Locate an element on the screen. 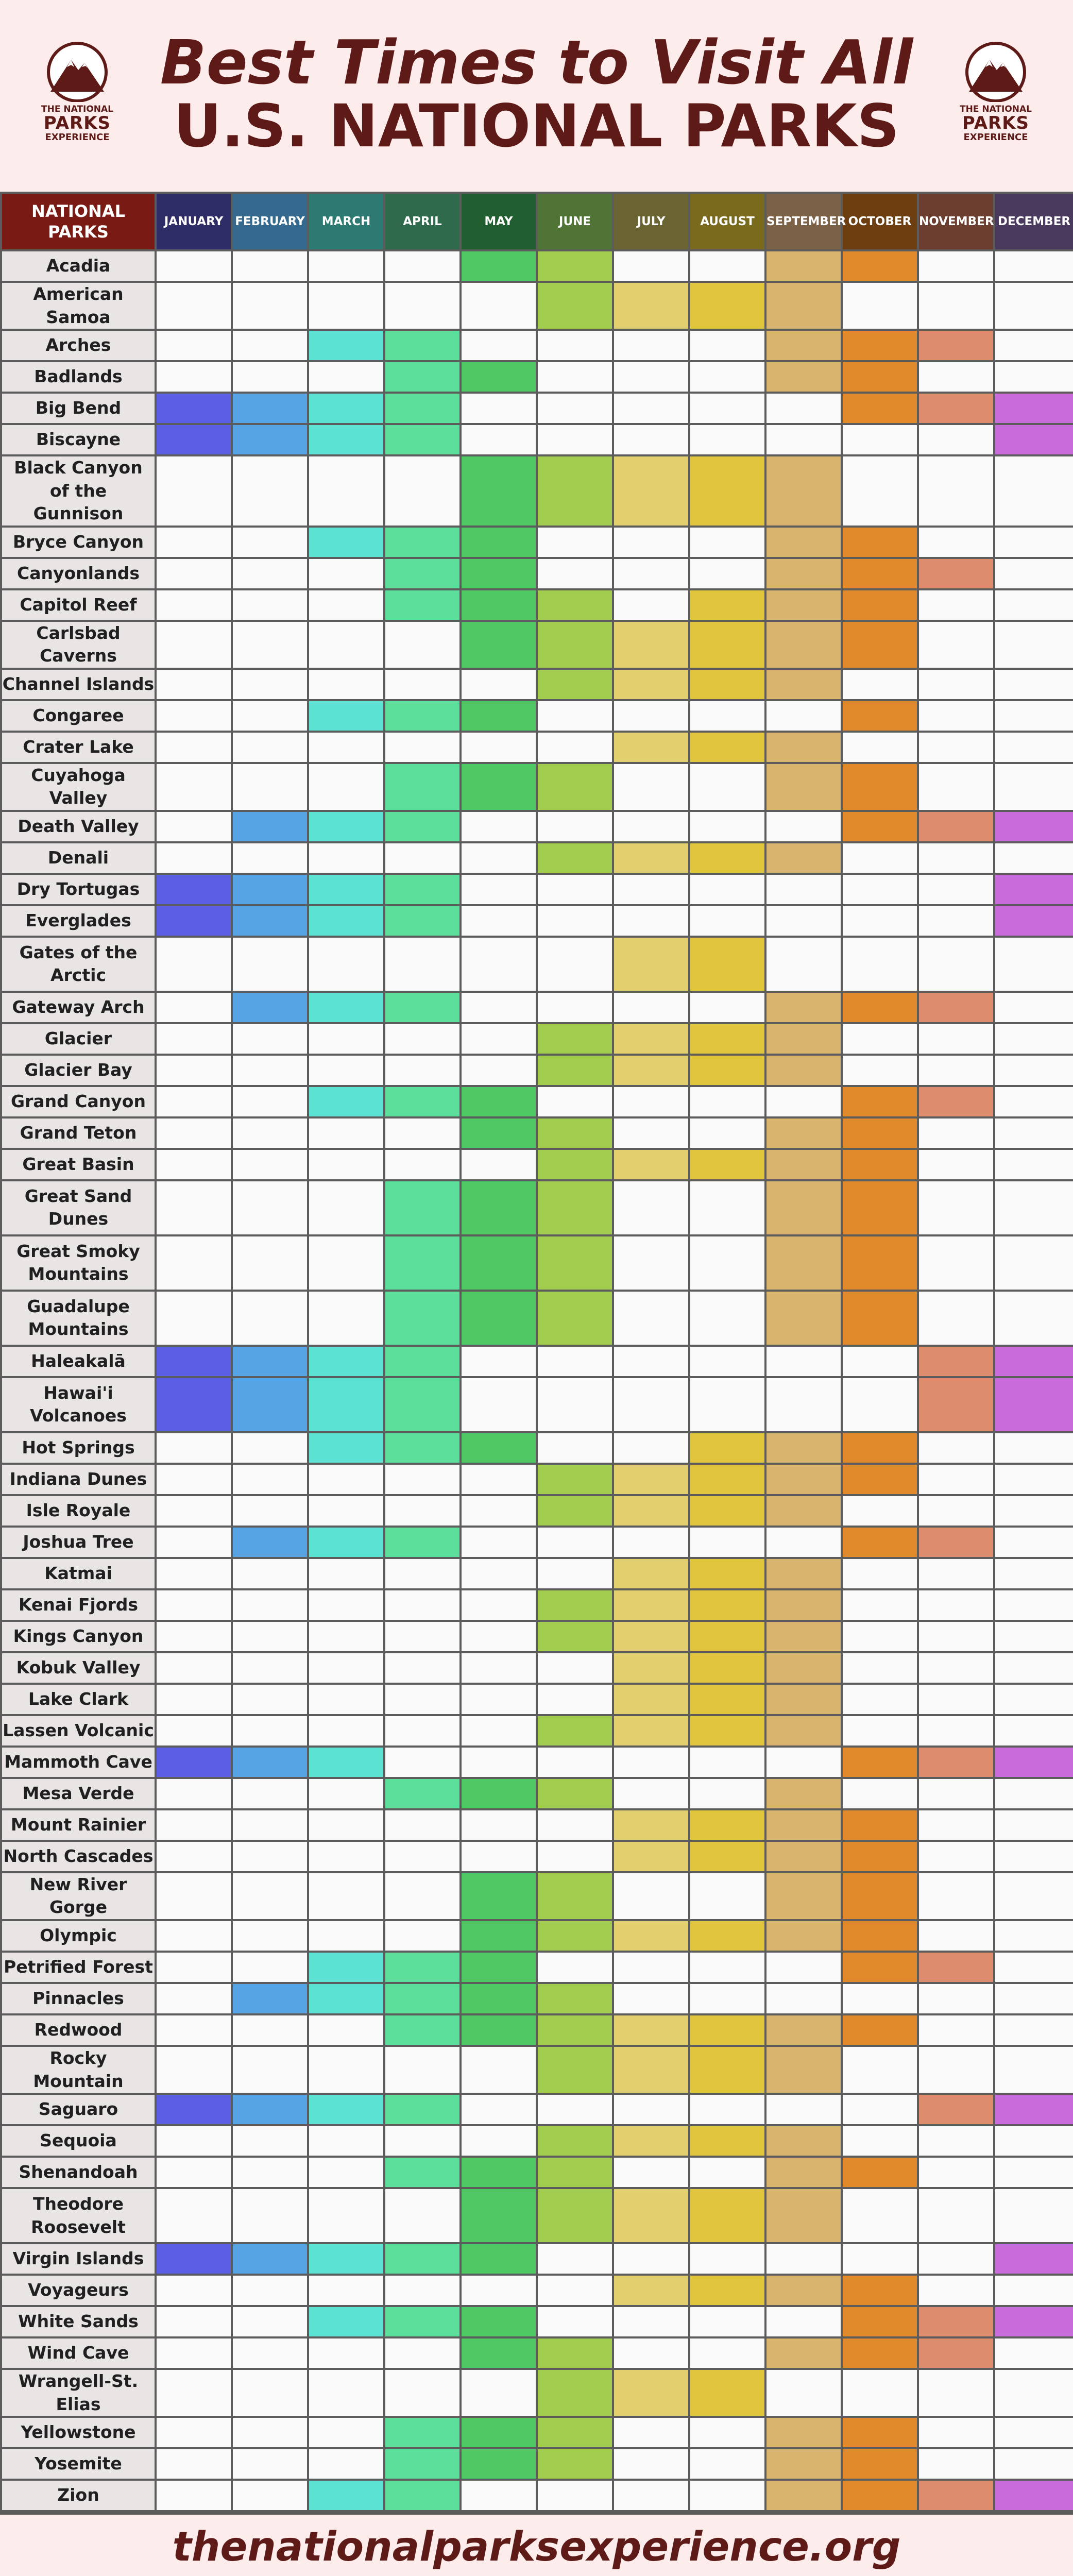  table-row: Denali is located at coordinates (536, 858).